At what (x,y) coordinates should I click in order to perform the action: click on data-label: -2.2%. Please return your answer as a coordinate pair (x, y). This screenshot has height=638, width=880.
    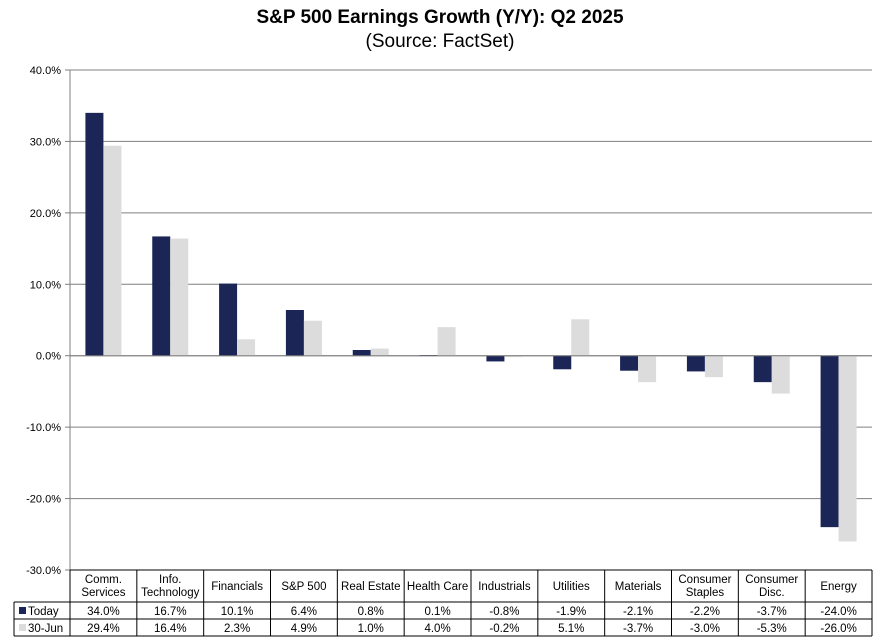
    Looking at the image, I should click on (705, 612).